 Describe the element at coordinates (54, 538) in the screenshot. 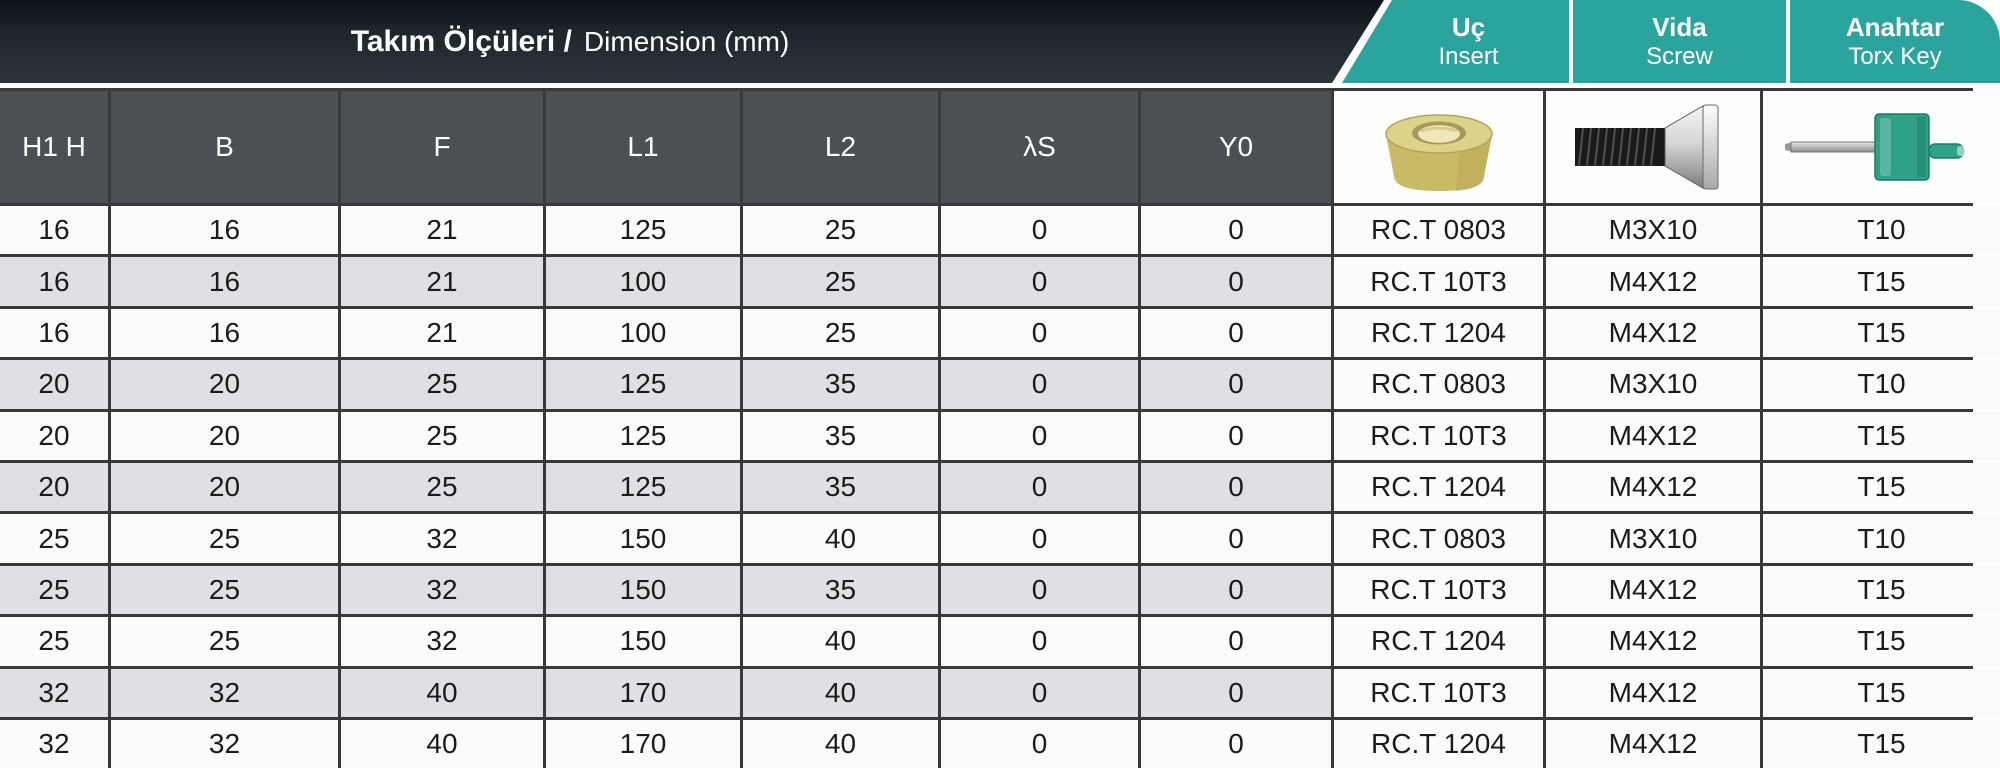

I see `cell-row7-h1h: 25` at that location.